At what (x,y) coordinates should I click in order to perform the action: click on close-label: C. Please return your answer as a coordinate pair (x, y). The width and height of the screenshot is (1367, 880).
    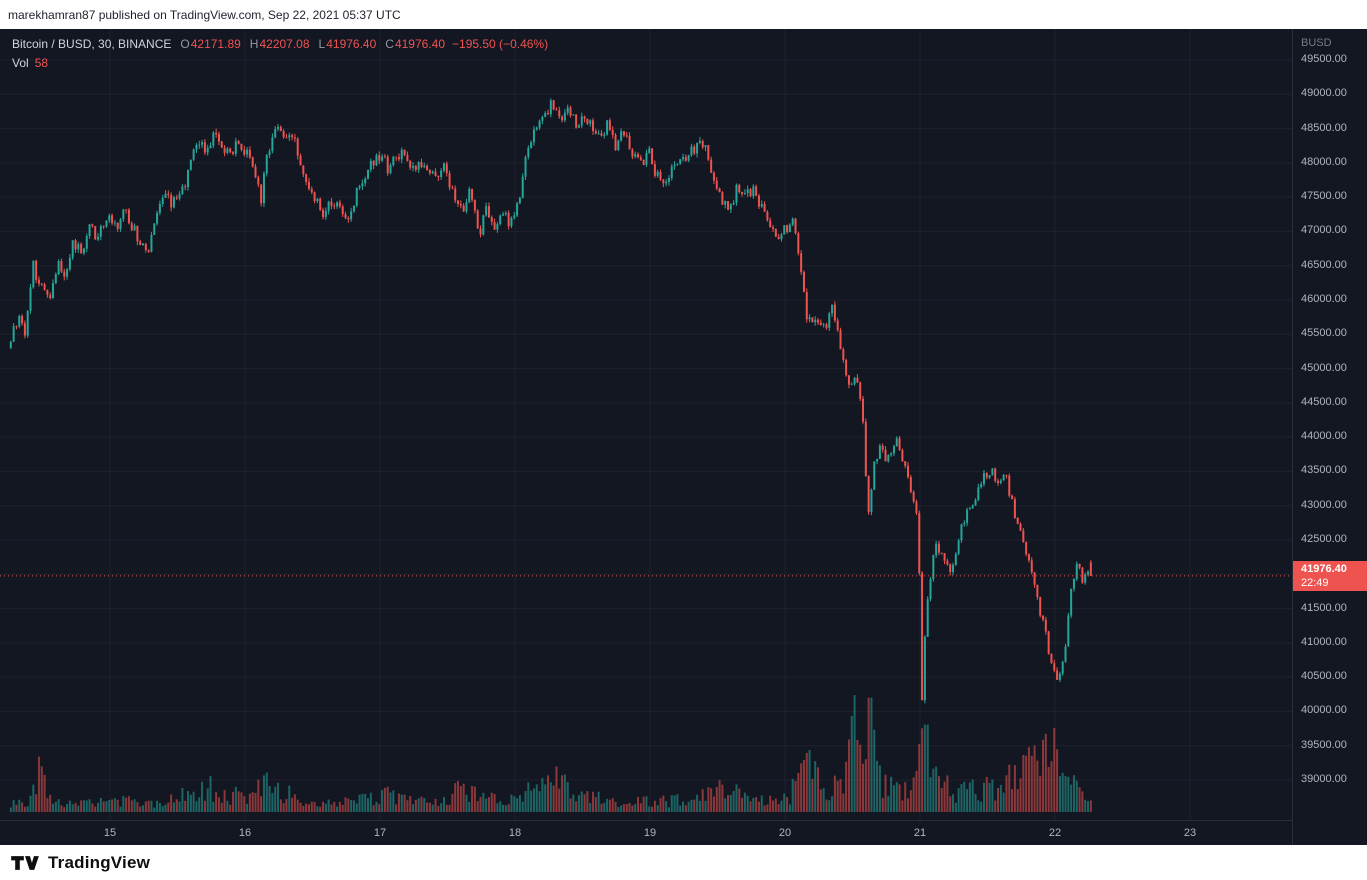
    Looking at the image, I should click on (389, 44).